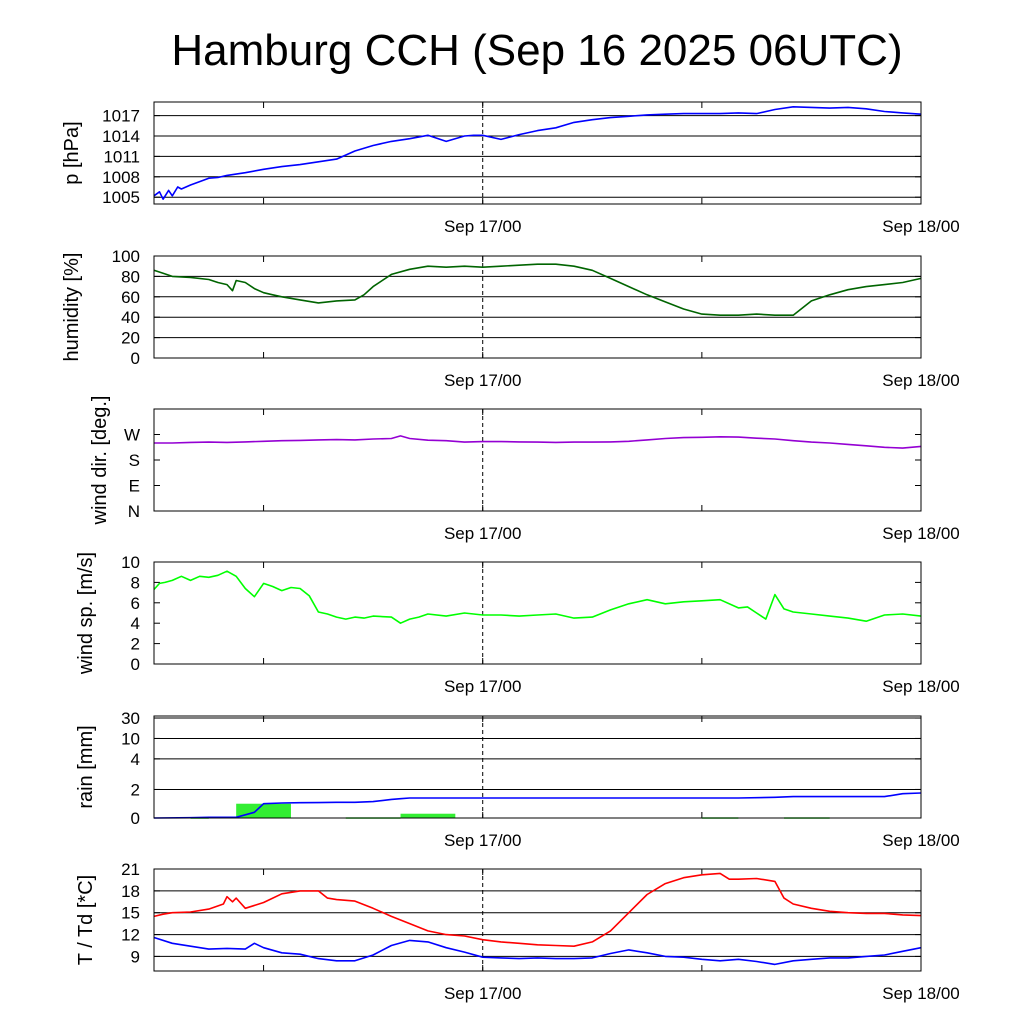  I want to click on y-axis-label: T / Td [*C], so click(86, 920).